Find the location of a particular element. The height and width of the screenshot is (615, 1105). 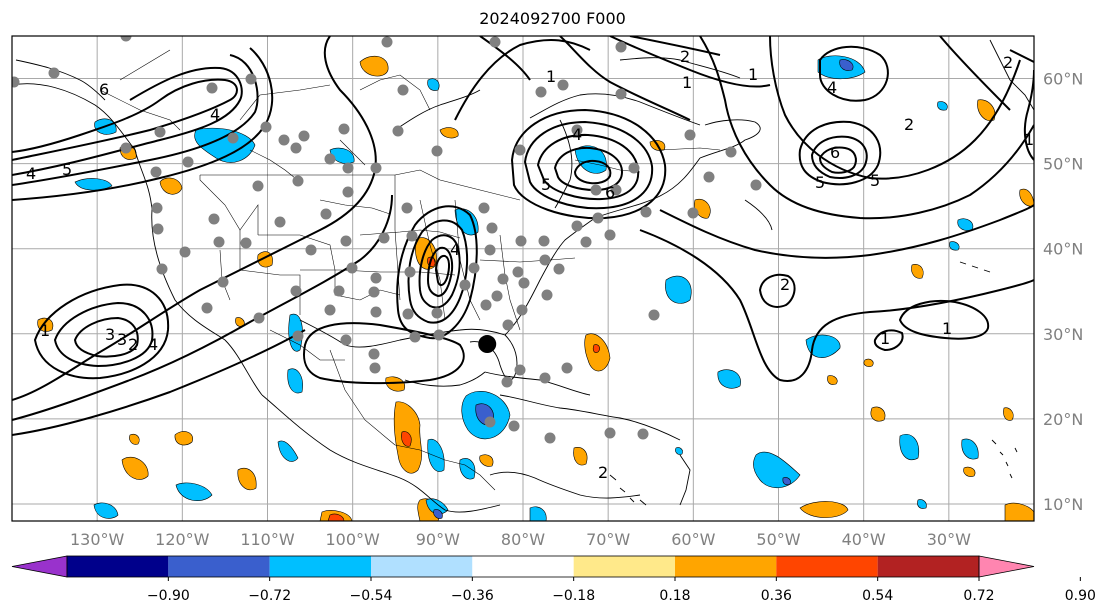

colorbar-tick-label: 0.36 is located at coordinates (776, 596).